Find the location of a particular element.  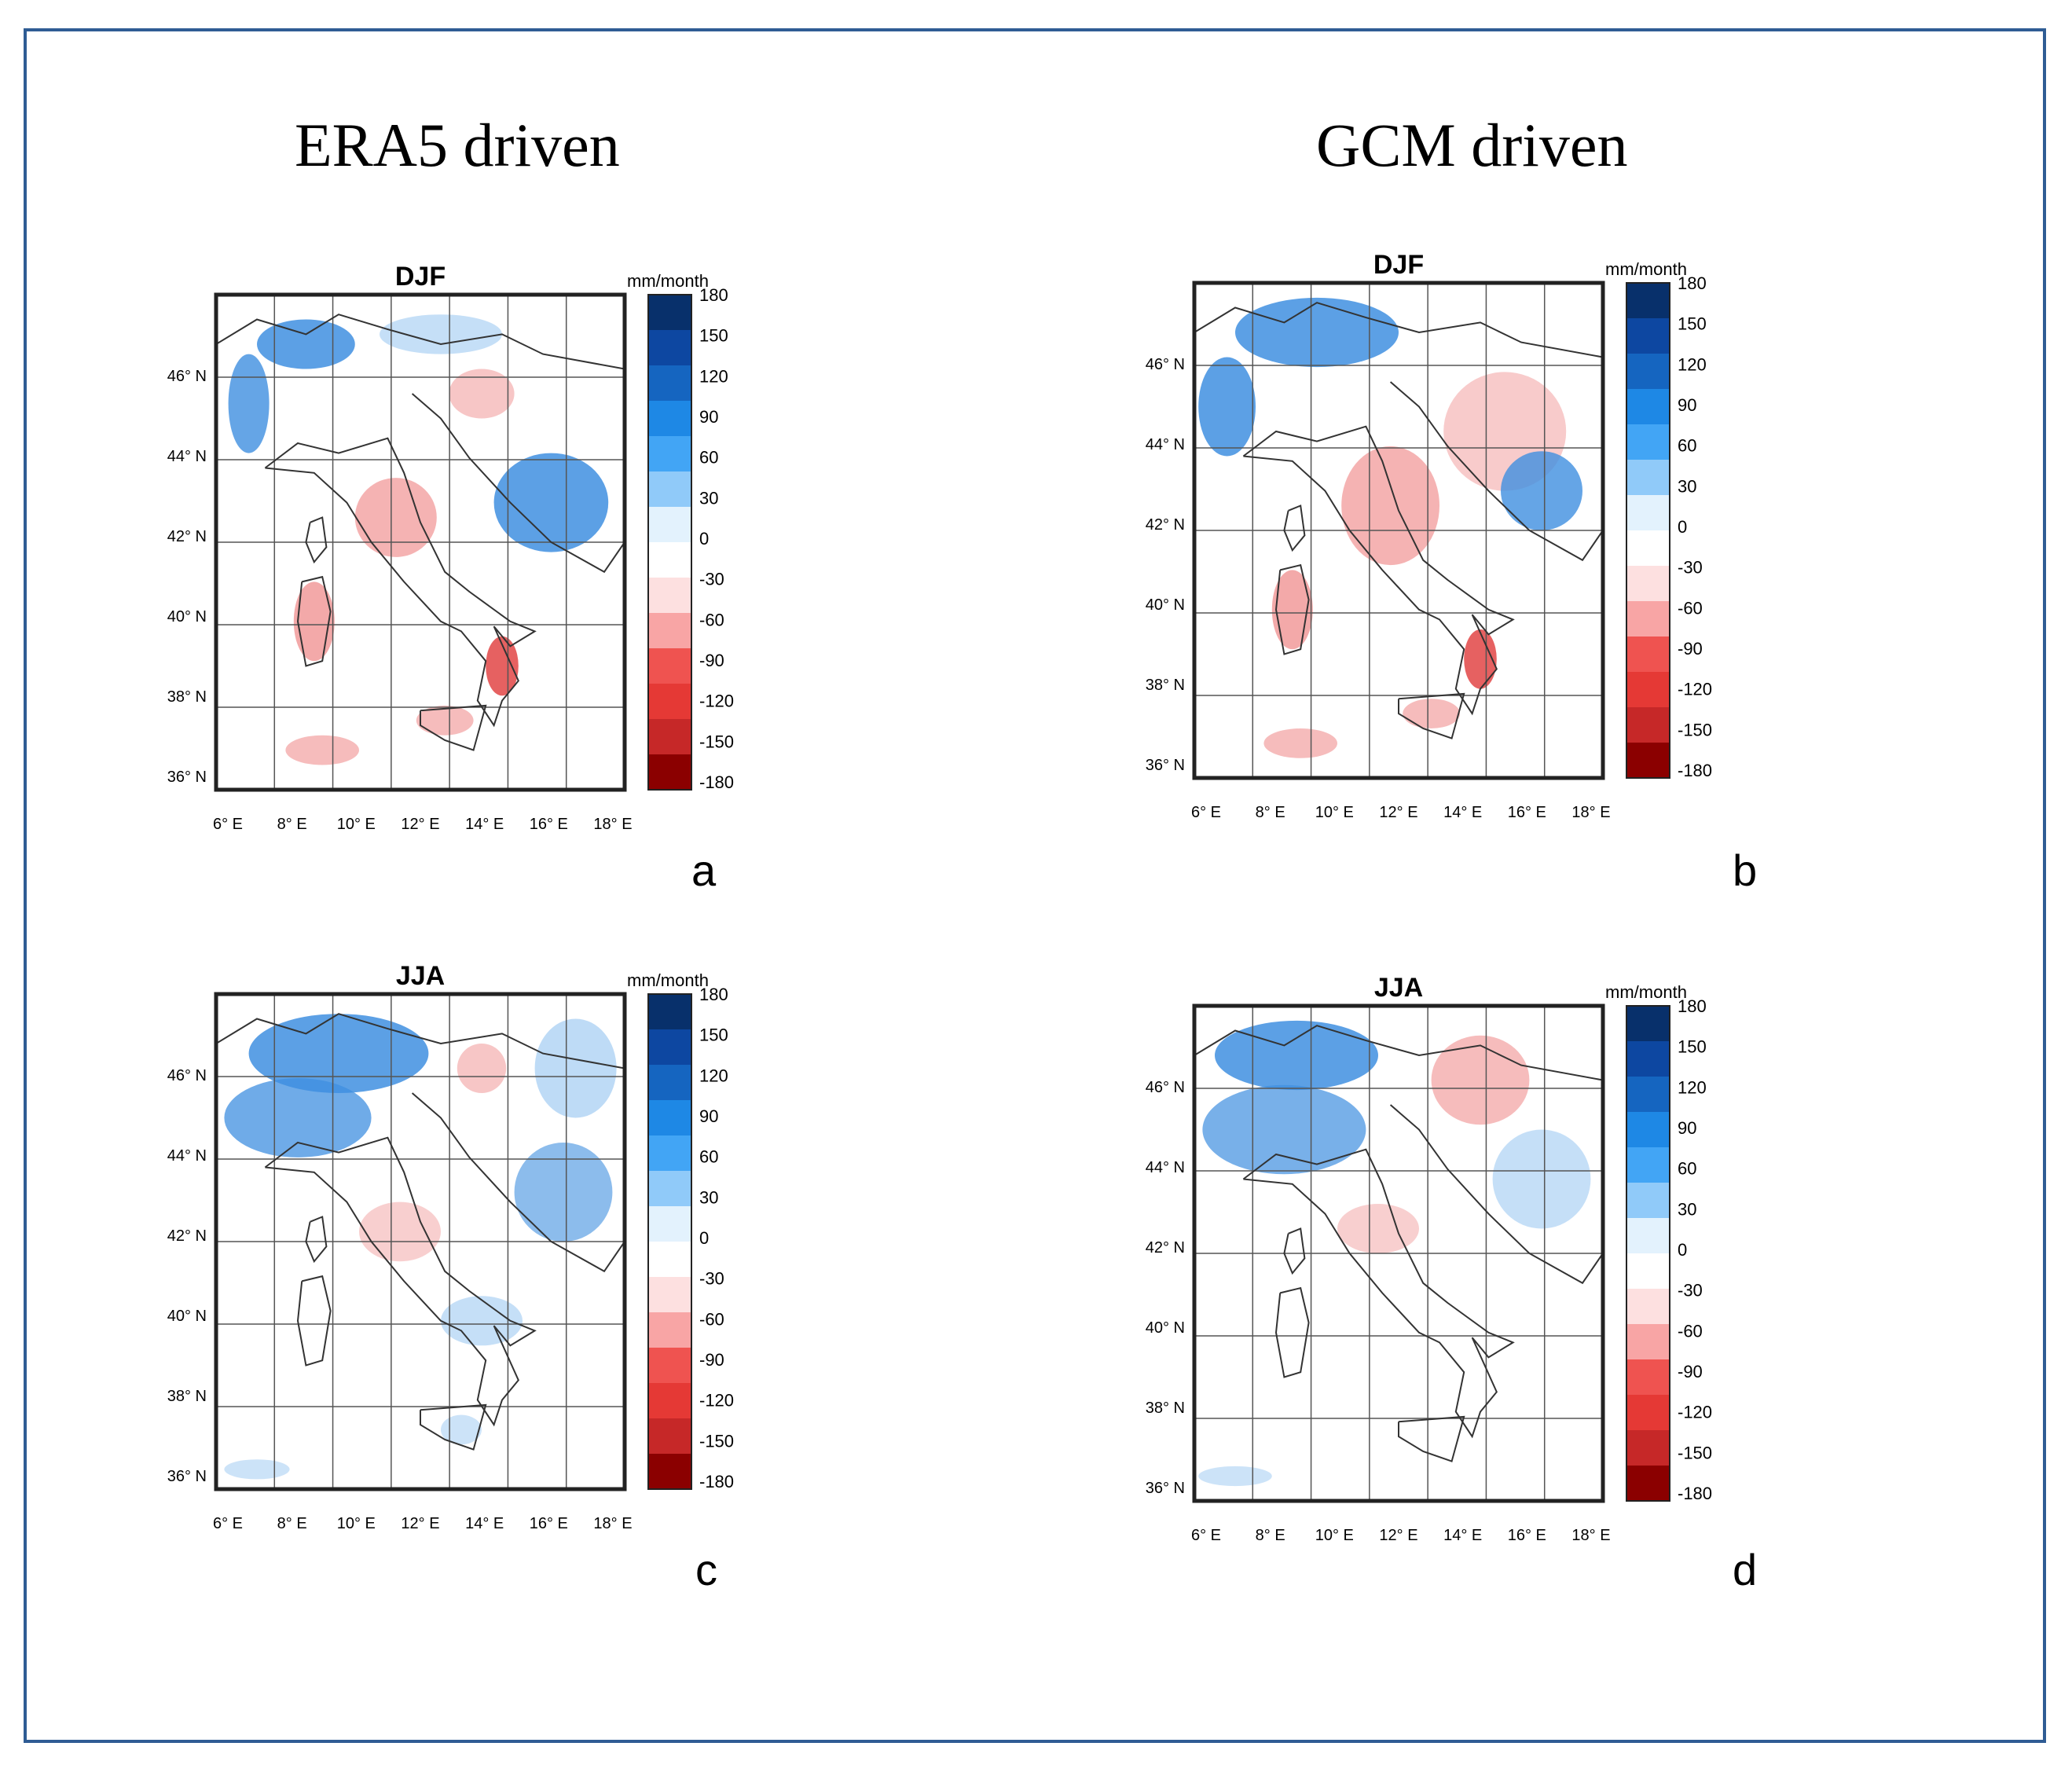

lat-label: 46° N is located at coordinates (187, 1075).